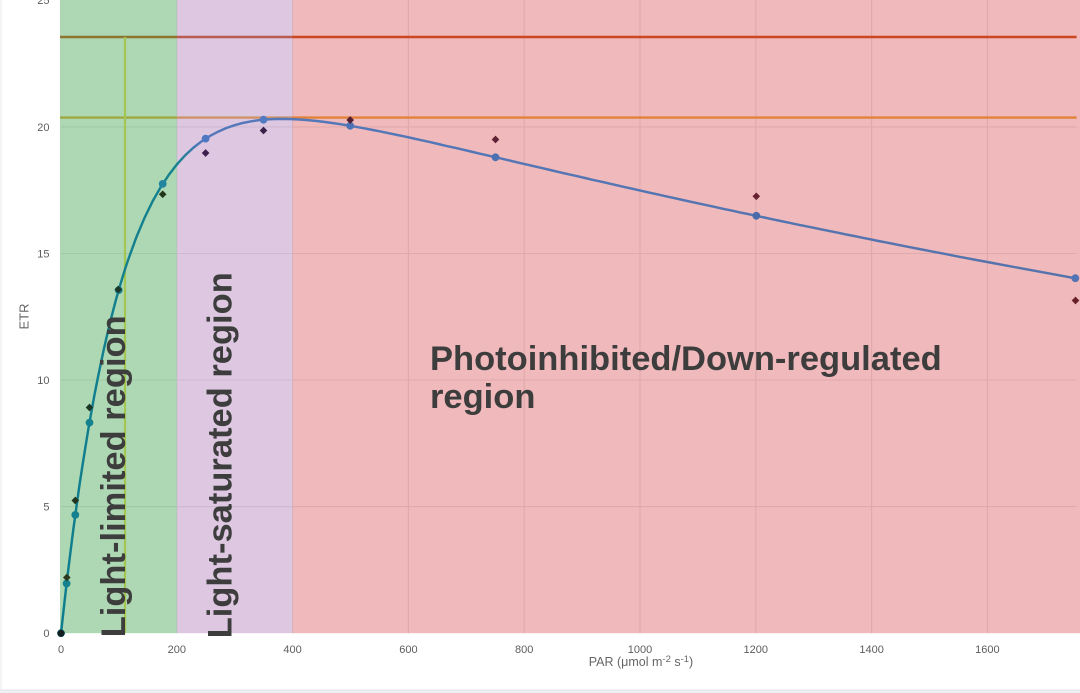 The image size is (1080, 693). What do you see at coordinates (43, 3) in the screenshot?
I see `svg-text: 25` at bounding box center [43, 3].